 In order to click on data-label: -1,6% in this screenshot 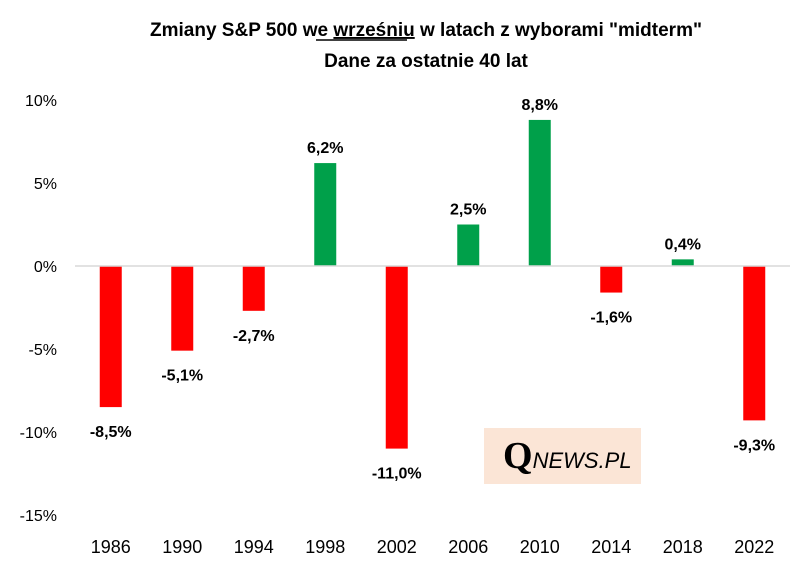, I will do `click(611, 318)`.